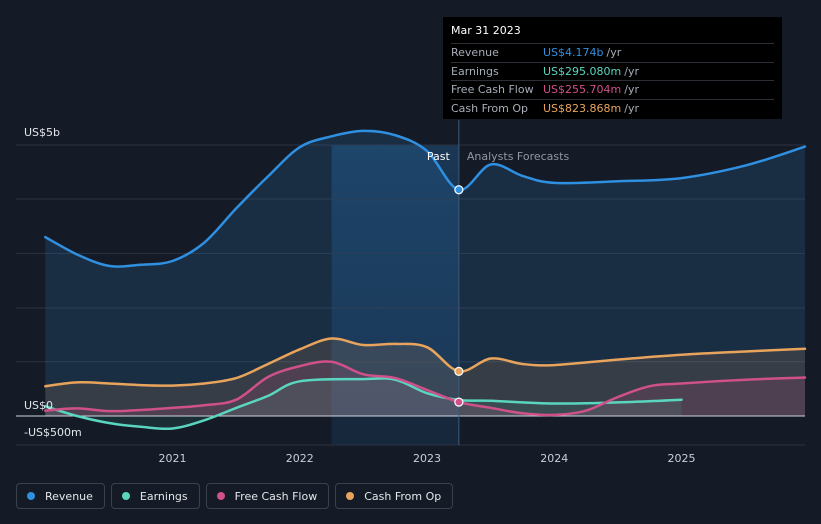 The image size is (821, 524). I want to click on tooltip-label: Cash From Op, so click(490, 108).